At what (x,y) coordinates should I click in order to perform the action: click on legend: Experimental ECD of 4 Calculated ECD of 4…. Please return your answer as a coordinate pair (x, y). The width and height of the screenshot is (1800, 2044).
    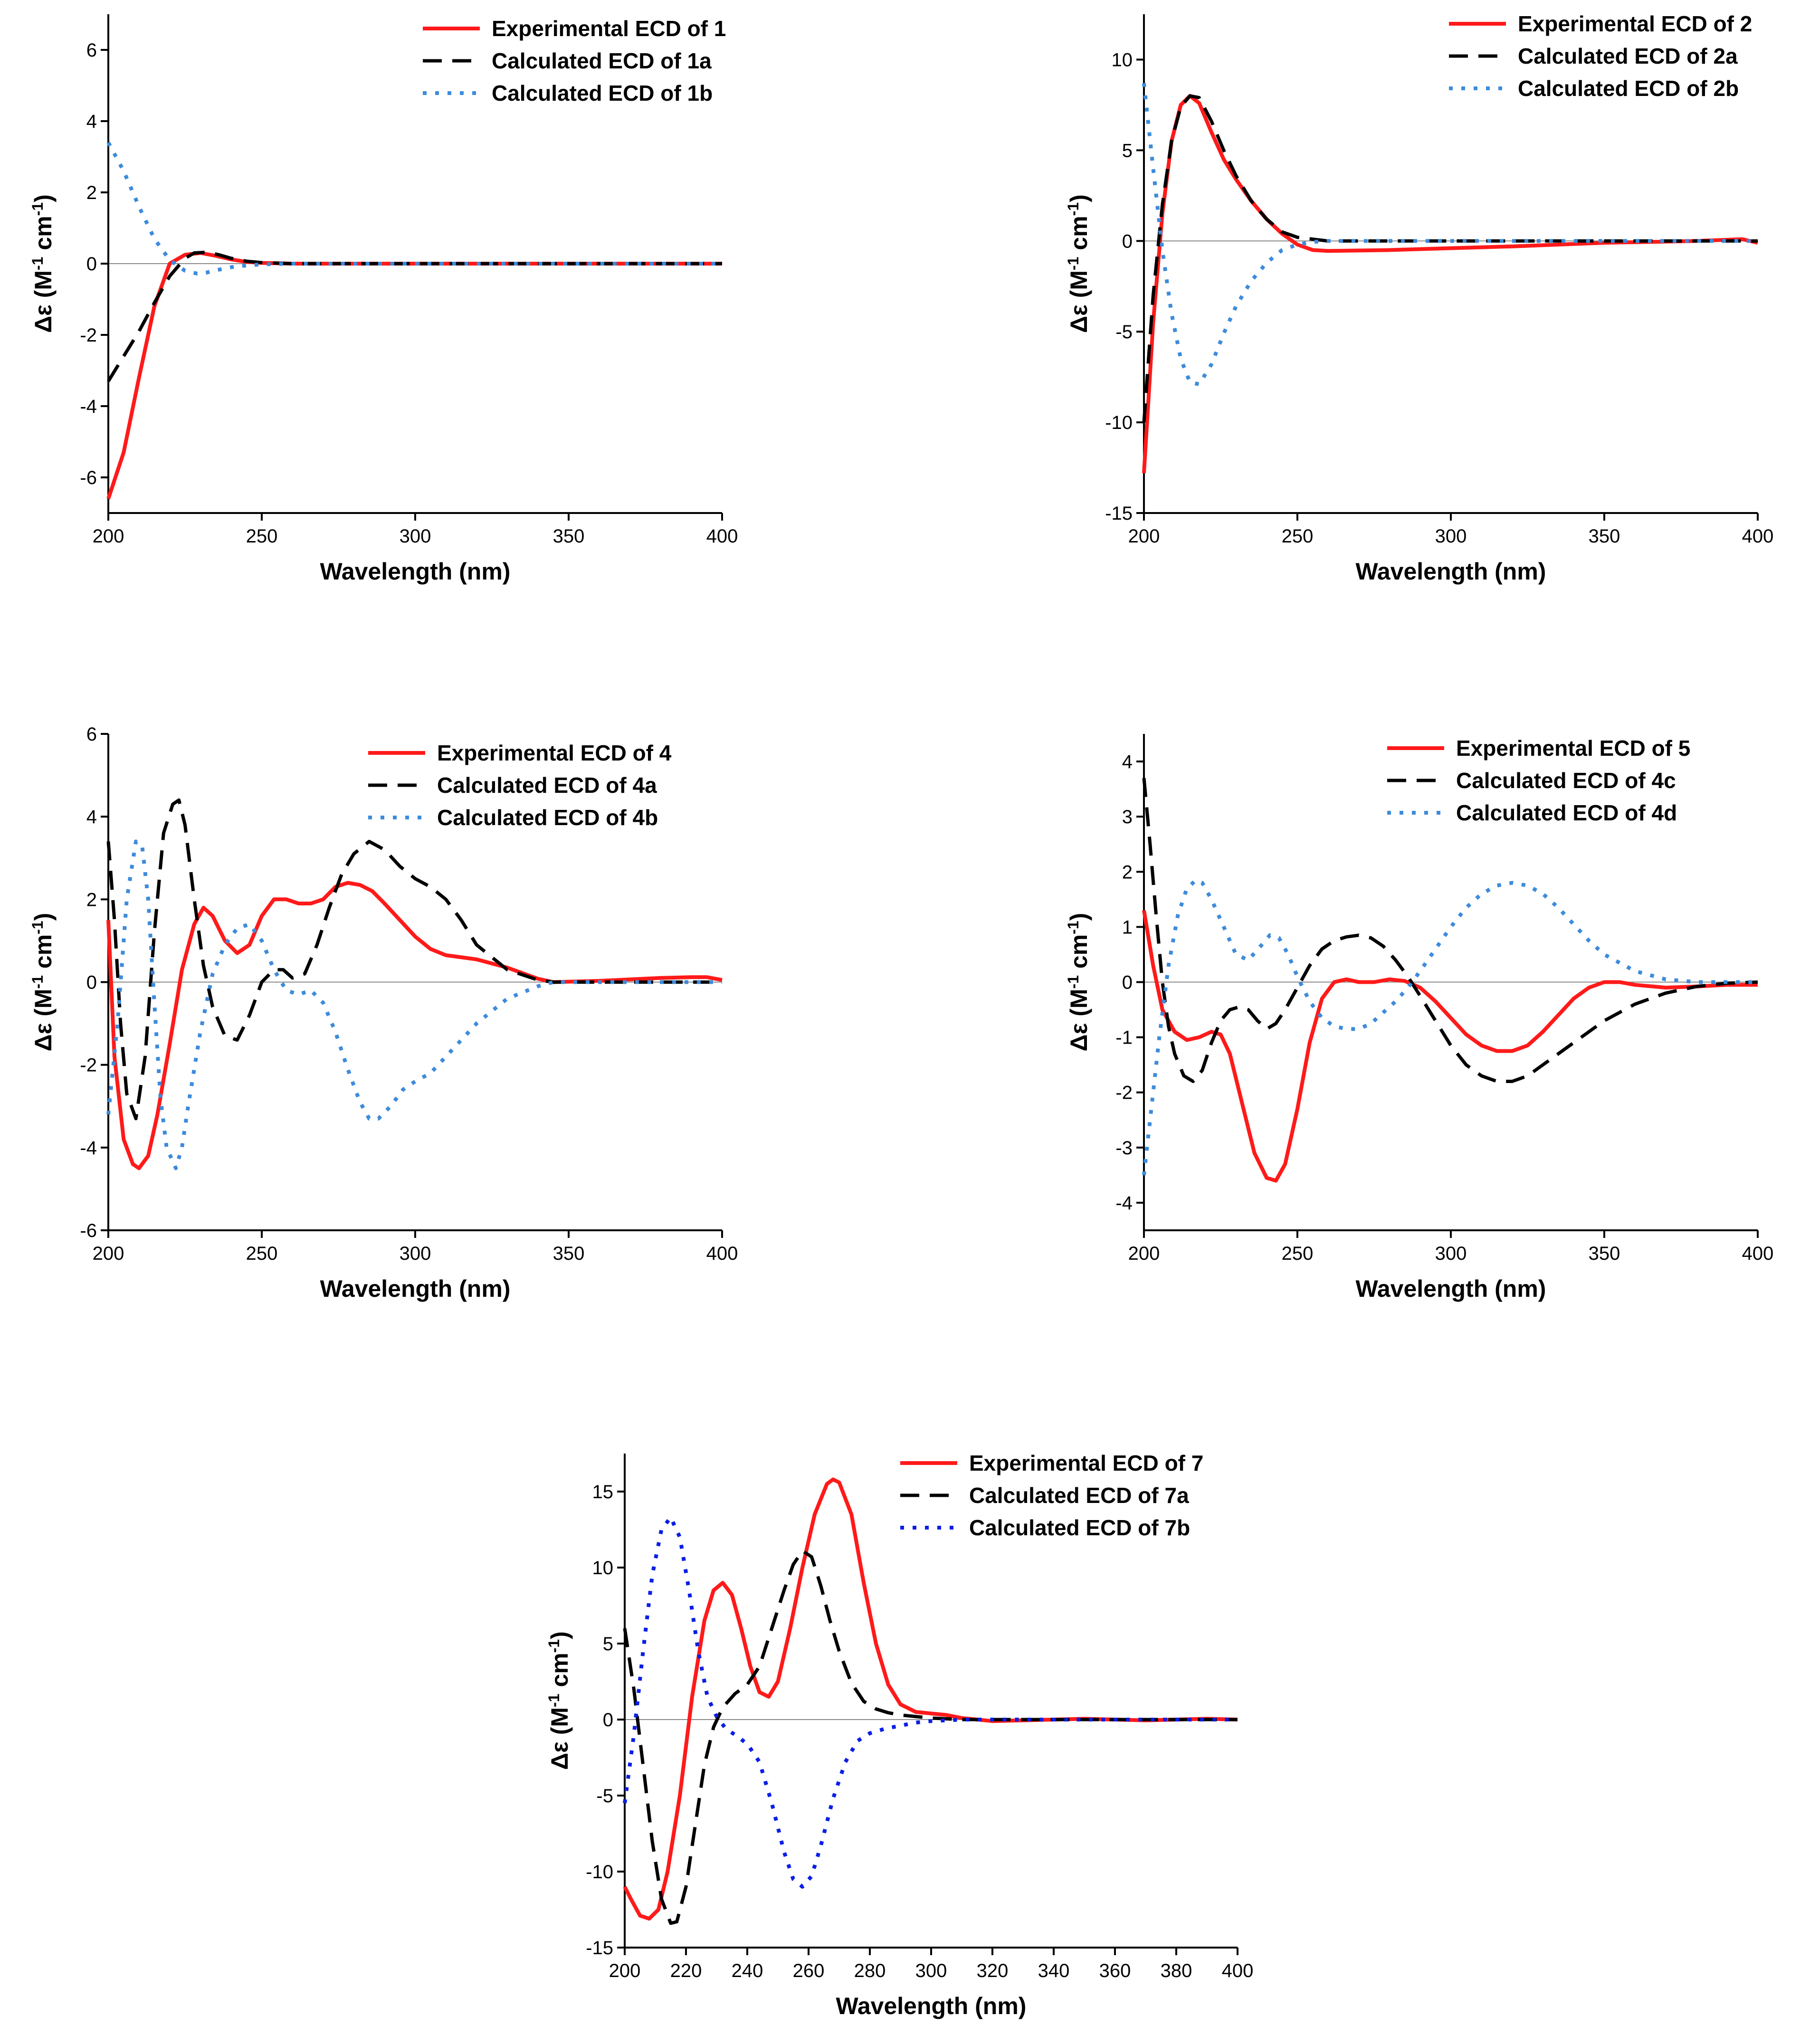
    Looking at the image, I should click on (520, 785).